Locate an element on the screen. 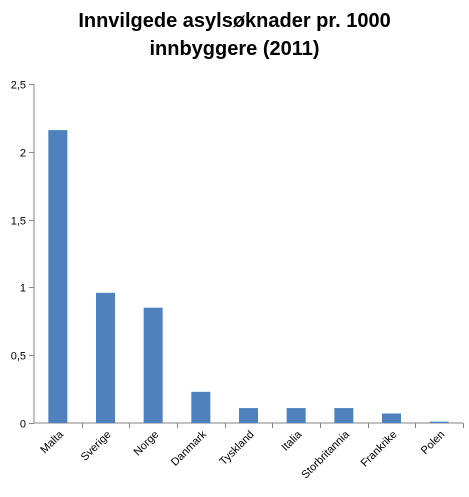 This screenshot has width=469, height=497. chart-title-line-1: Innvilgede asylsøknader pr. 1000 is located at coordinates (234, 21).